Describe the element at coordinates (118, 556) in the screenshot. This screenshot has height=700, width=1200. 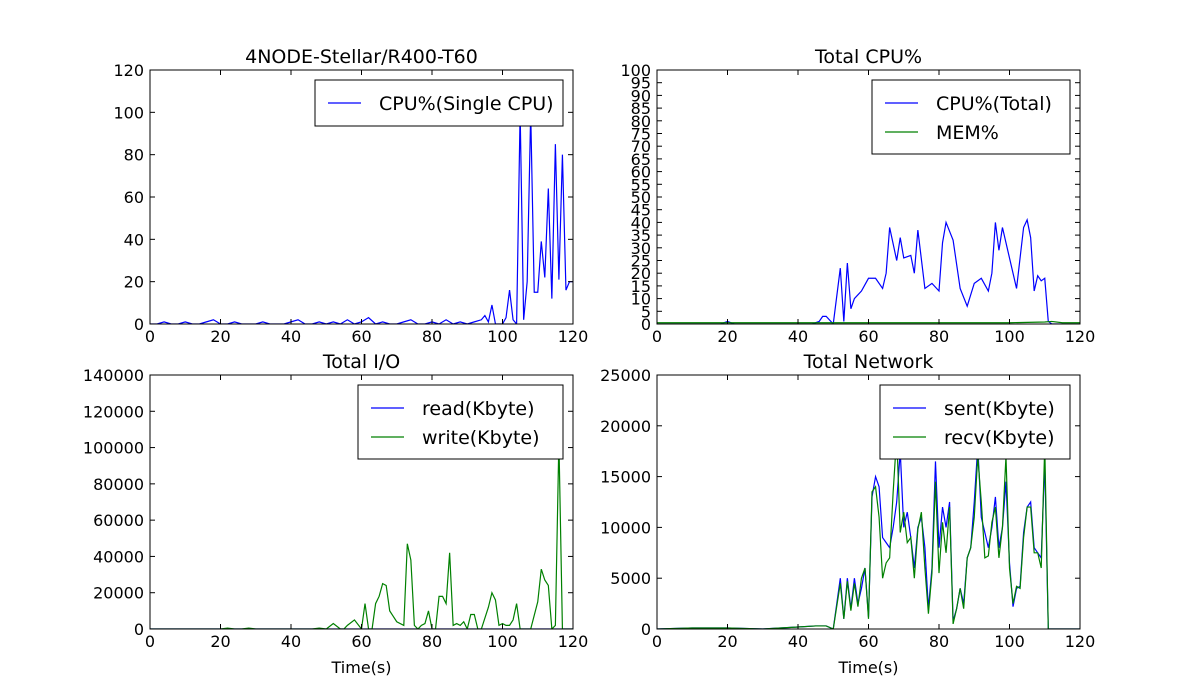
I see `y-tick-label: 40000` at that location.